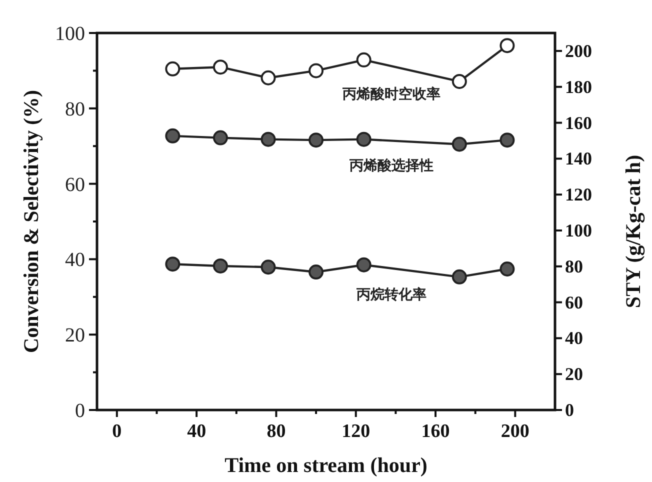  What do you see at coordinates (276, 431) in the screenshot?
I see `x-tick-label: 80` at bounding box center [276, 431].